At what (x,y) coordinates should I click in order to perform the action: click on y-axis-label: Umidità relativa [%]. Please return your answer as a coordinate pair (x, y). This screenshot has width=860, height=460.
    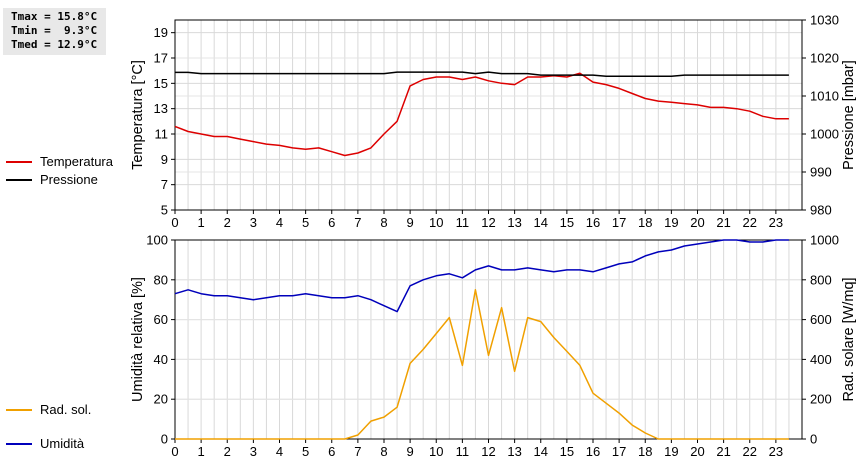
    Looking at the image, I should click on (138, 339).